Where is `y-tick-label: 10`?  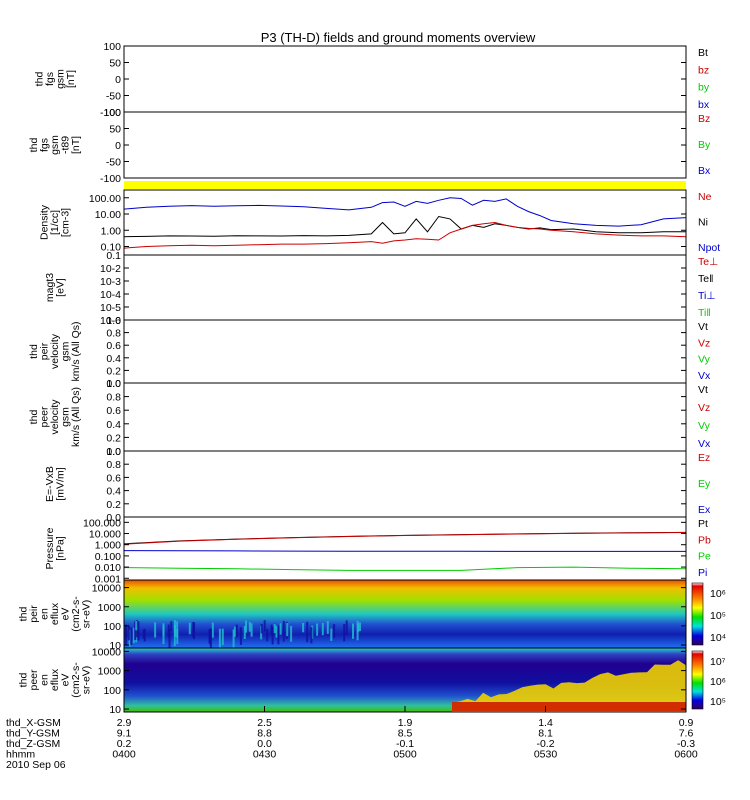
y-tick-label: 10 is located at coordinates (115, 710).